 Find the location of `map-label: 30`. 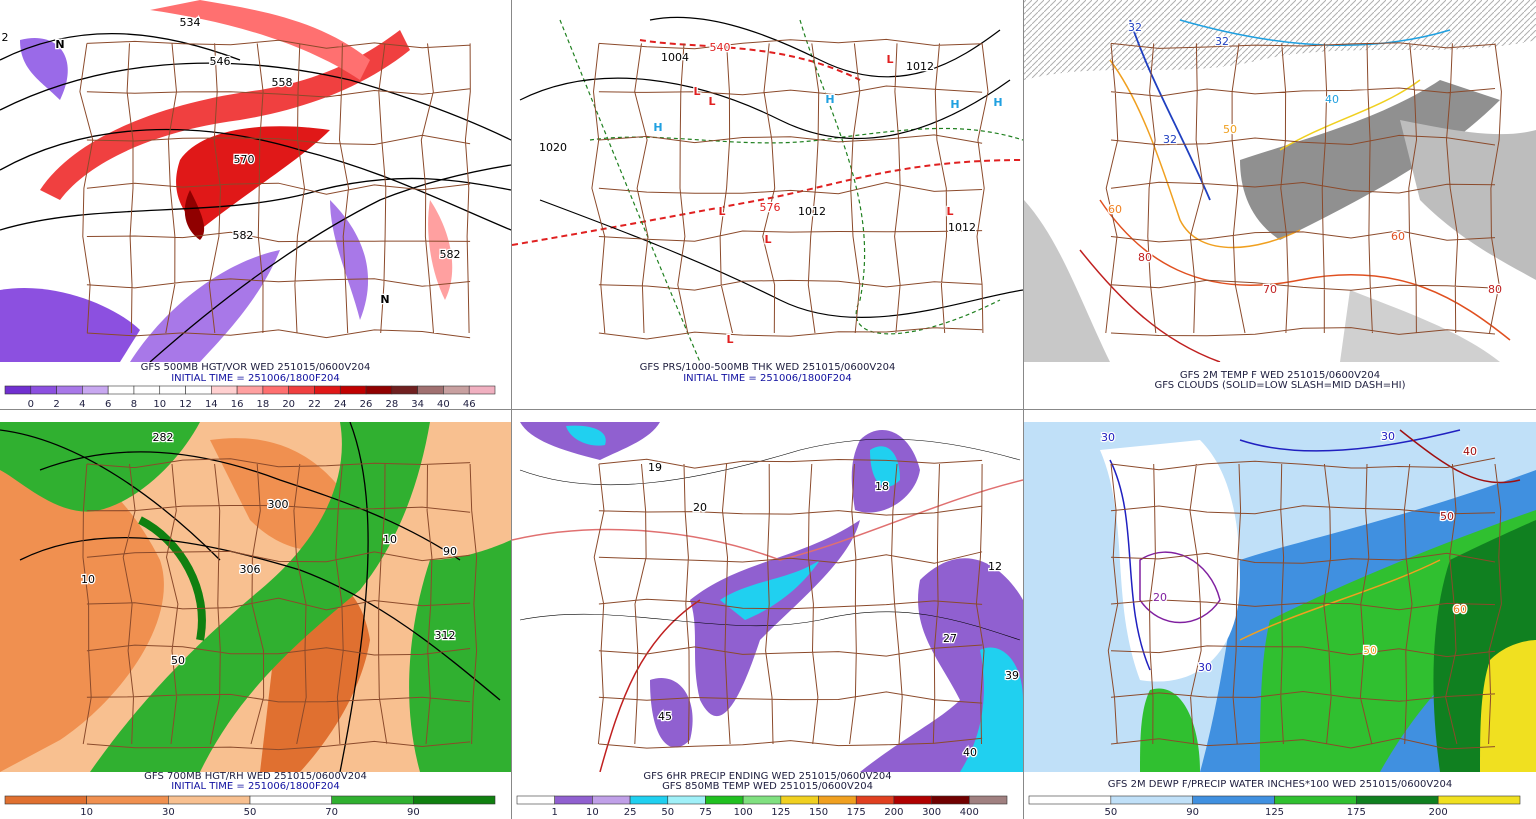

map-label: 30 is located at coordinates (1388, 436).